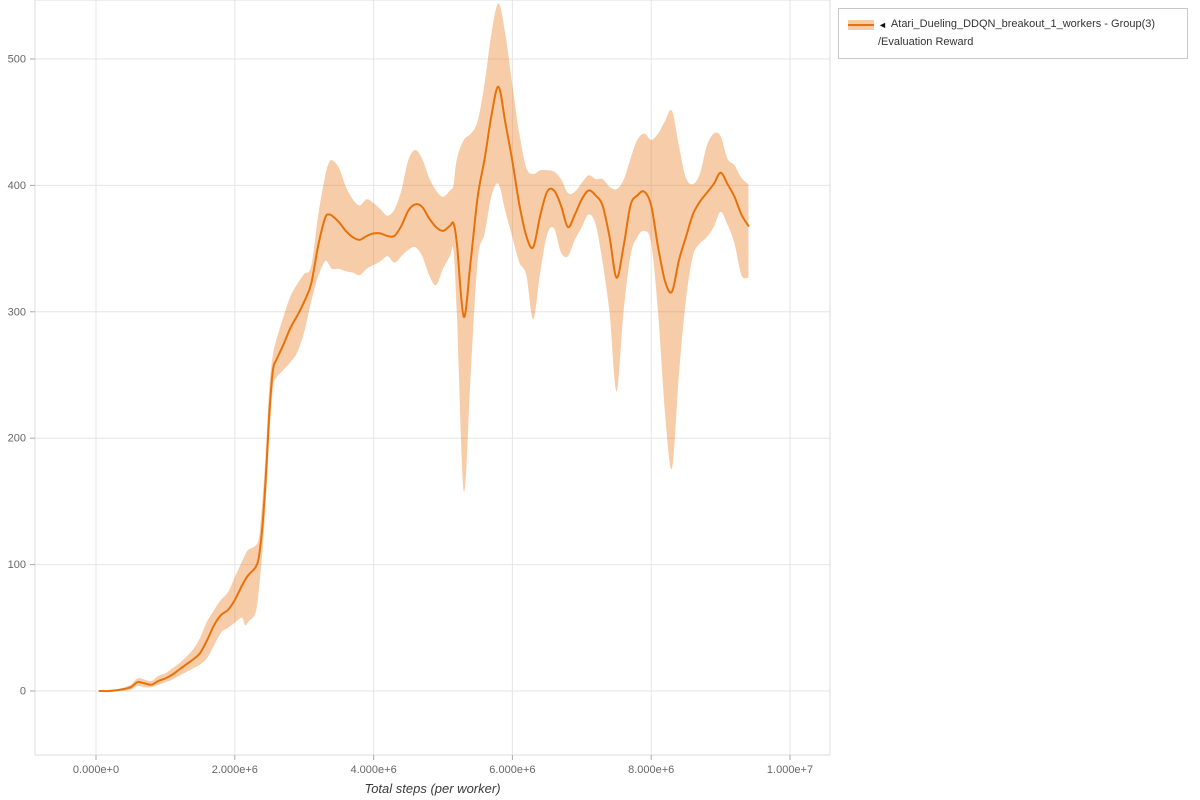 This screenshot has height=800, width=1200. What do you see at coordinates (861, 24) in the screenshot?
I see `legend-swatch` at bounding box center [861, 24].